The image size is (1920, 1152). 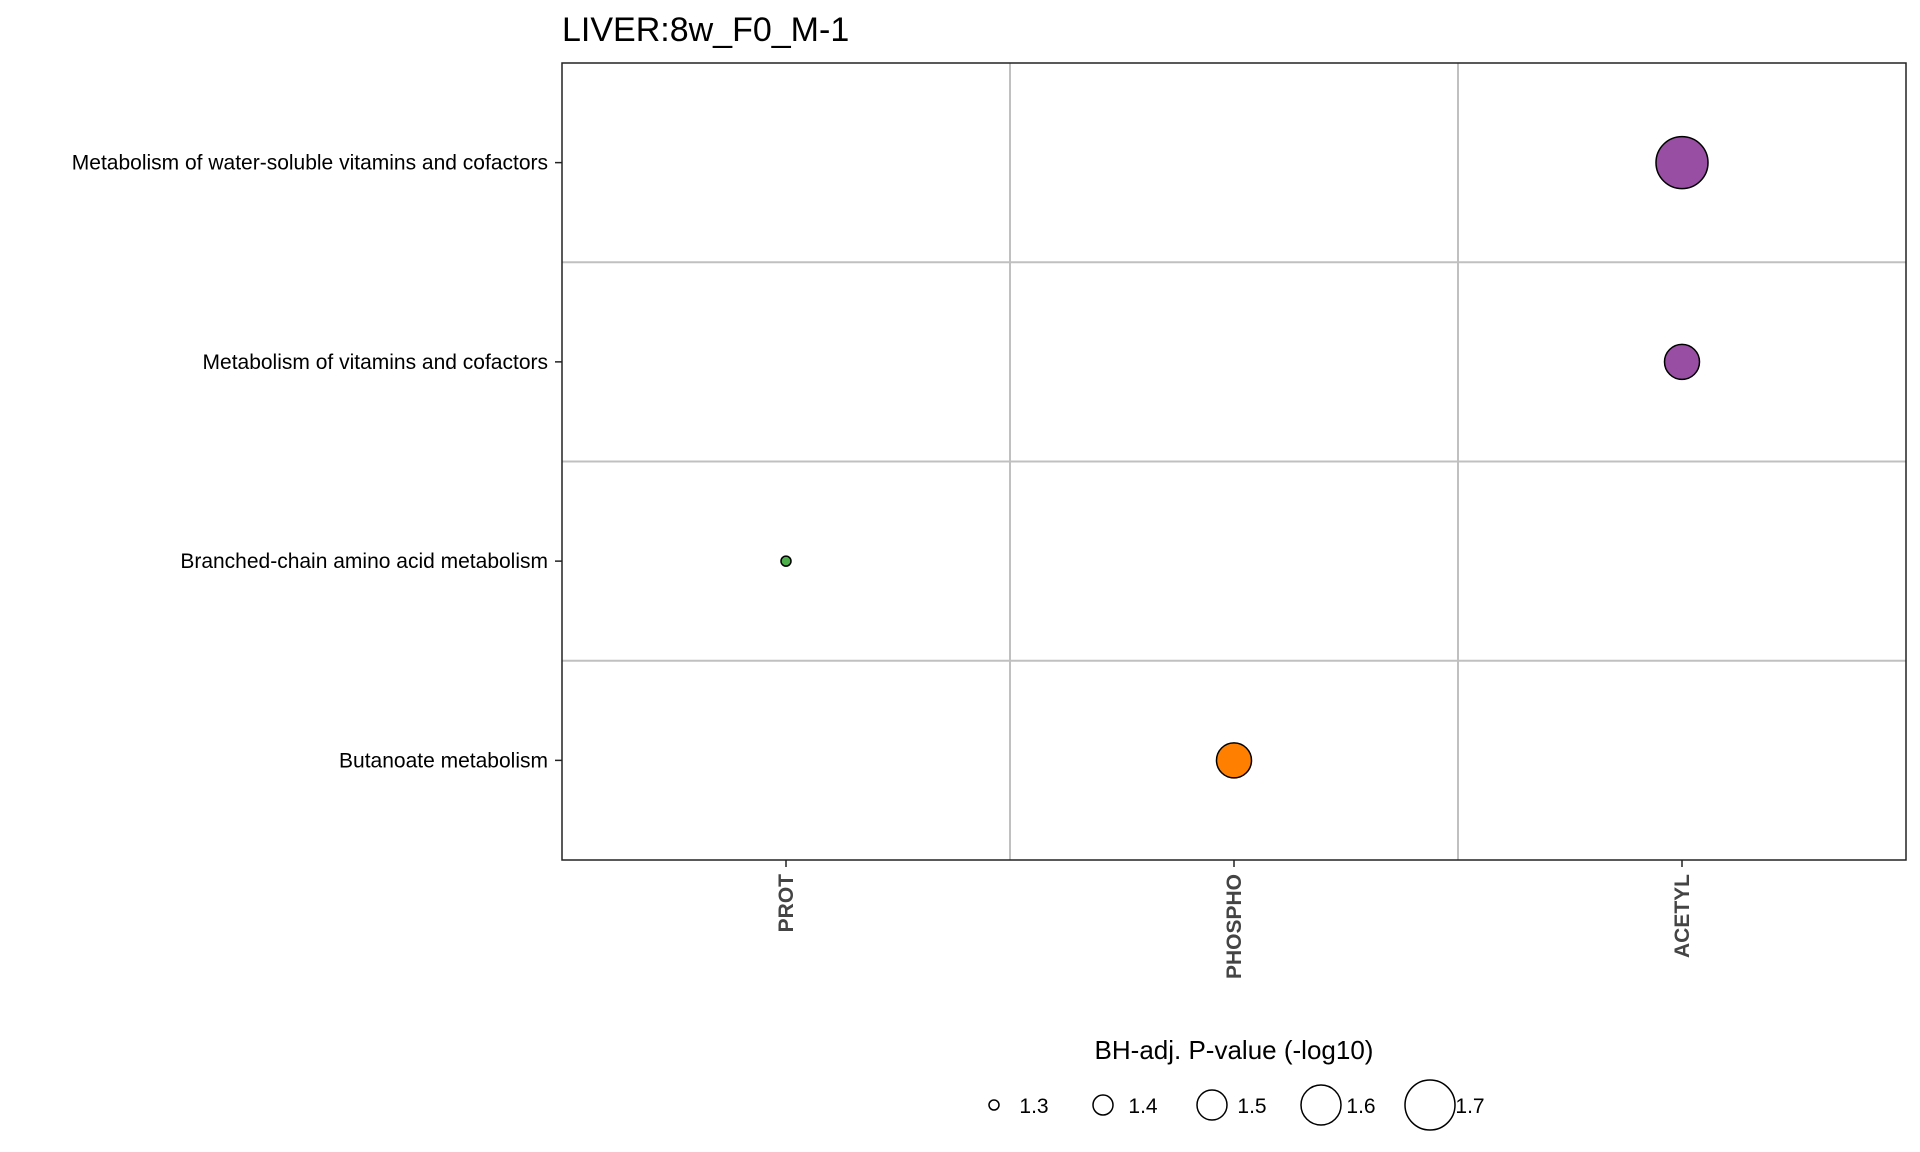 I want to click on y-tick-label: Metabolism of vitamins and cofactors, so click(x=375, y=362).